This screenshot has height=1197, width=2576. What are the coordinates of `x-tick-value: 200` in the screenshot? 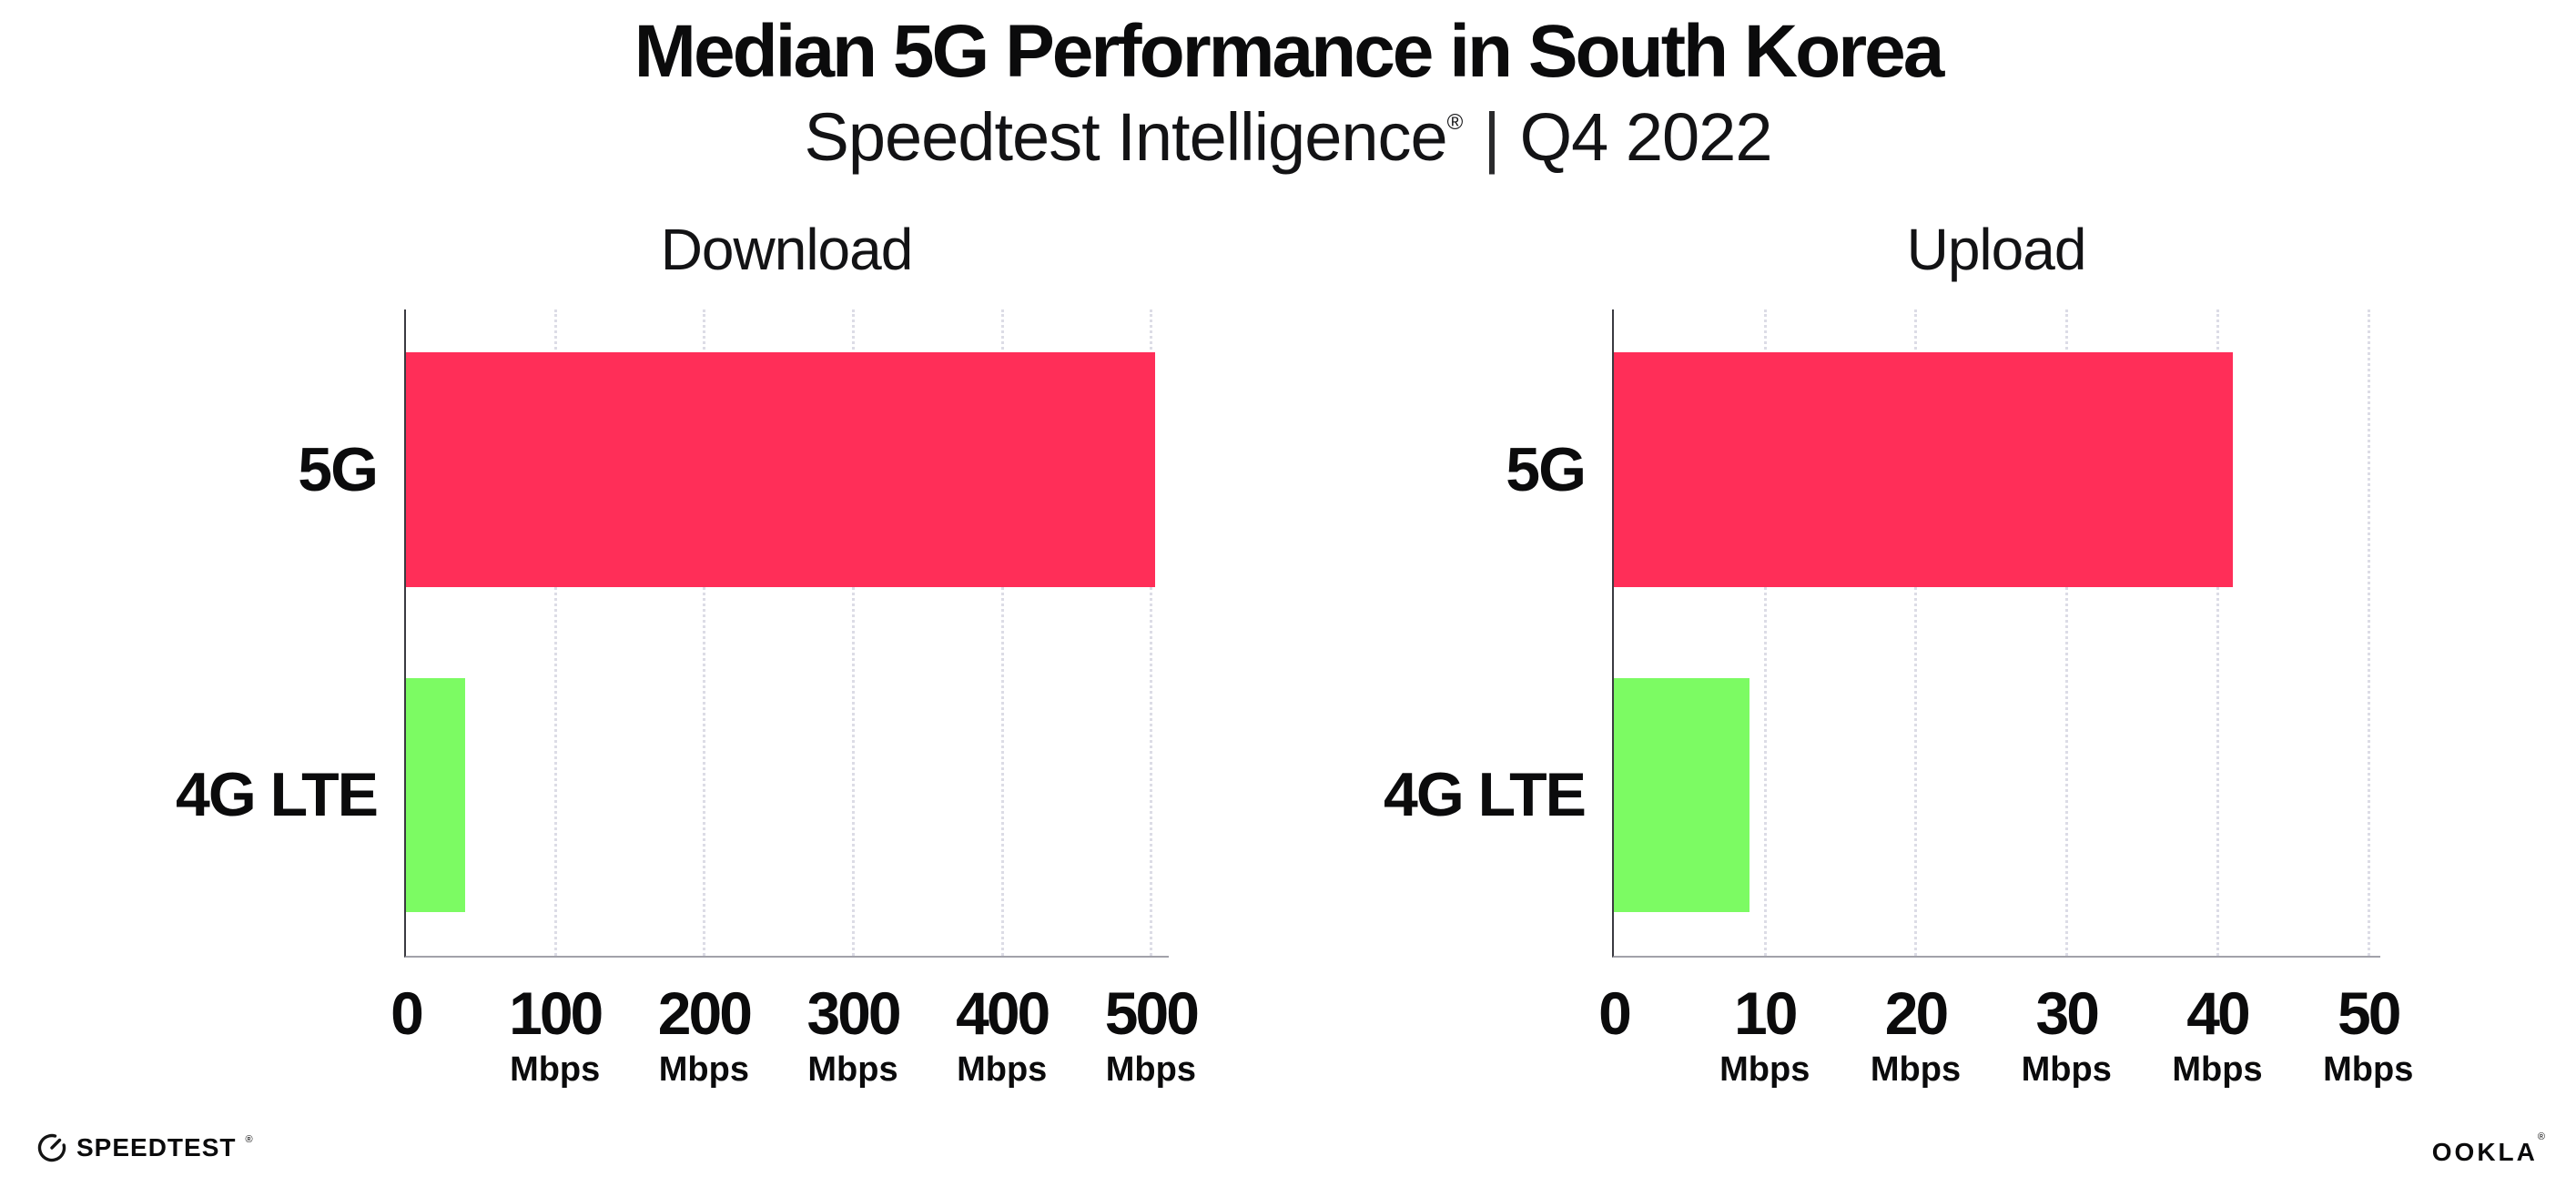 It's located at (705, 1013).